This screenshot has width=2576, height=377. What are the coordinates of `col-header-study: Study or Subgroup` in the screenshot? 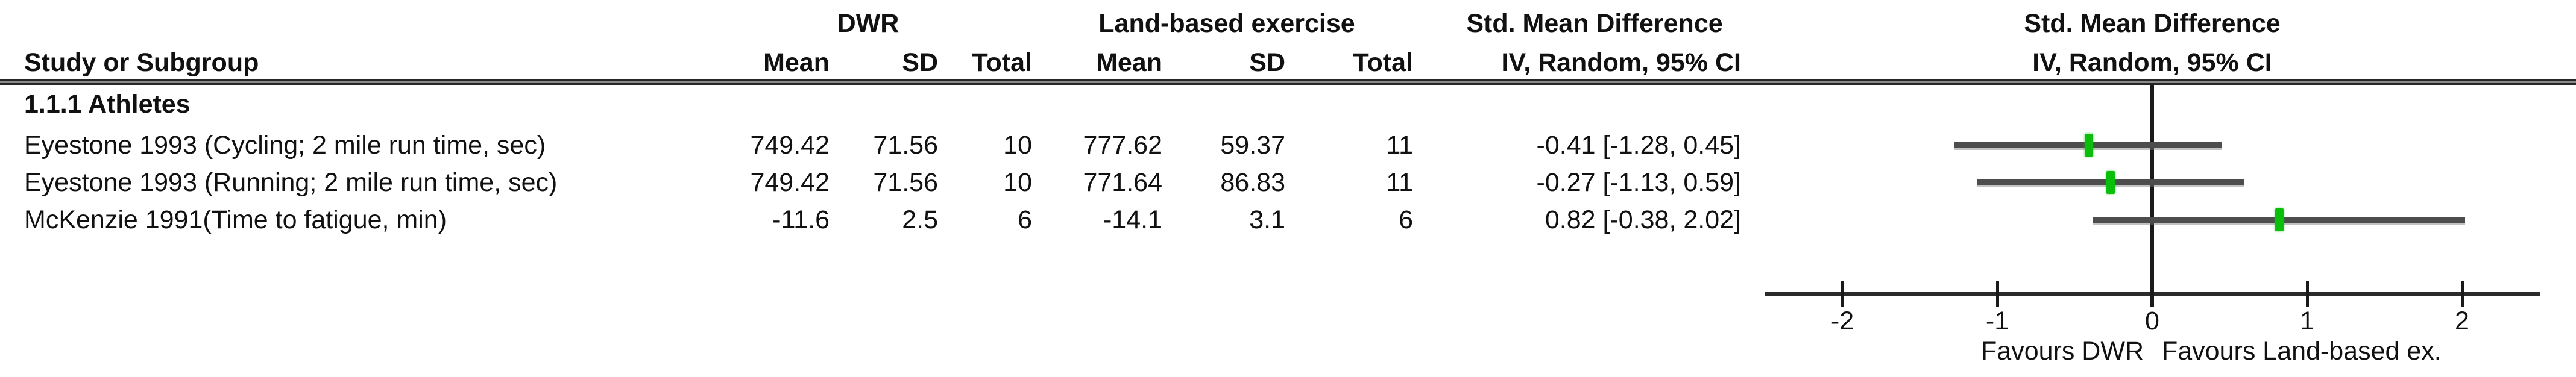 It's located at (141, 63).